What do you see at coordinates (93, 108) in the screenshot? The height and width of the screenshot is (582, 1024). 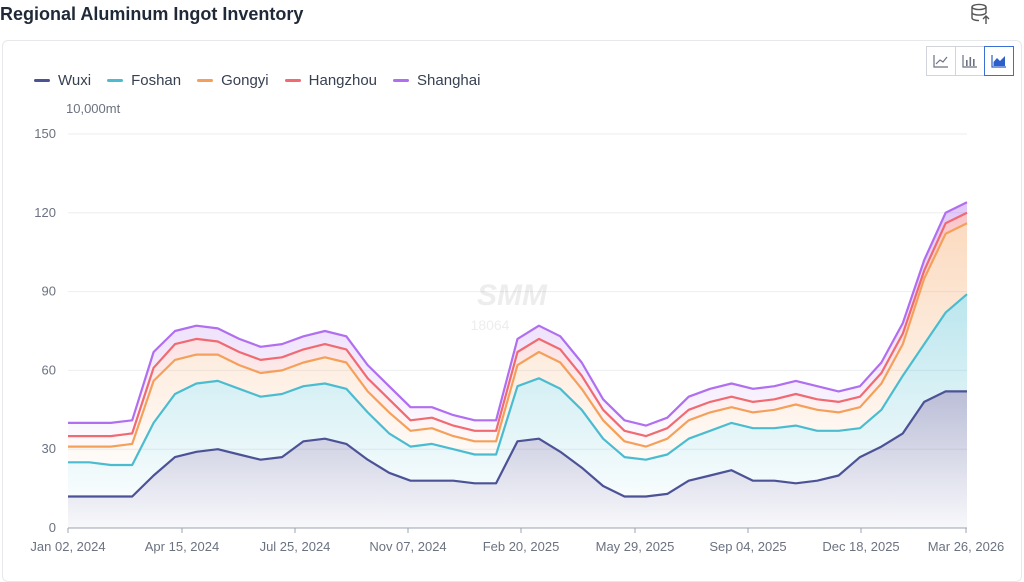 I see `y-axis-unit: 10,000mt` at bounding box center [93, 108].